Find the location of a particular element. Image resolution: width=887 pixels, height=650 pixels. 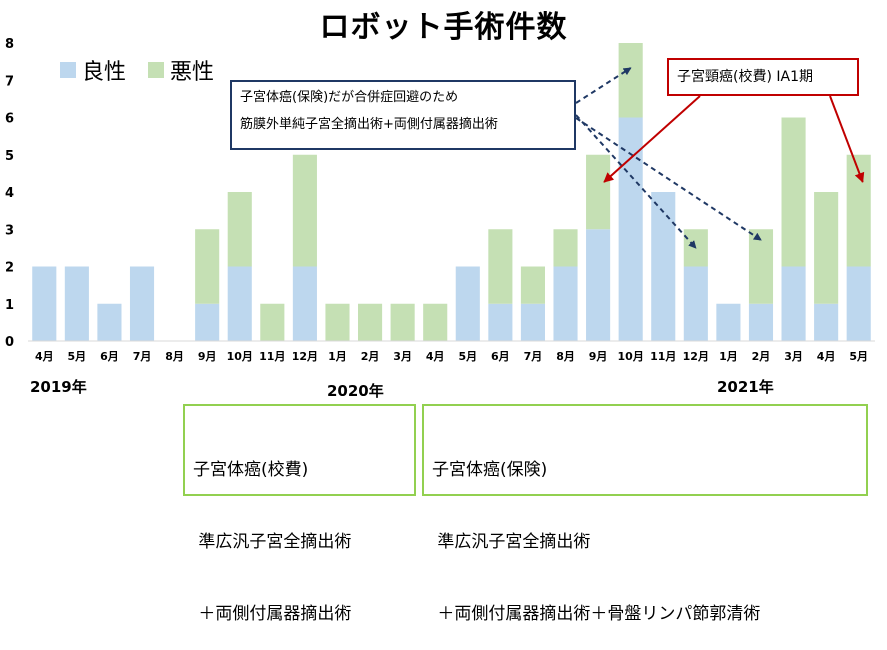

year-label-2021: 2021年 is located at coordinates (745, 387).